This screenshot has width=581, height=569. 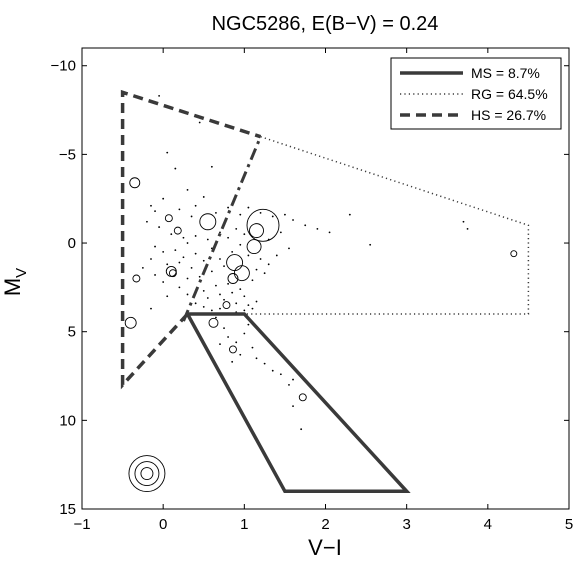 I want to click on legend-label-hs: HS = 26.7%, so click(x=508, y=115).